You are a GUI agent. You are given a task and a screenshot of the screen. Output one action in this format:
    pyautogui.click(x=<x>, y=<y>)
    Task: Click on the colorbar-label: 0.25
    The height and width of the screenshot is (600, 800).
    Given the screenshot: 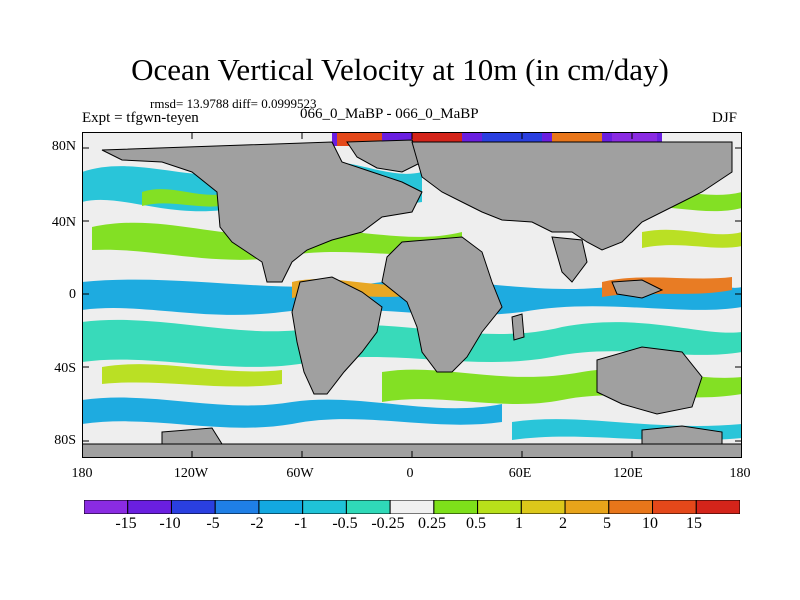 What is the action you would take?
    pyautogui.click(x=432, y=523)
    